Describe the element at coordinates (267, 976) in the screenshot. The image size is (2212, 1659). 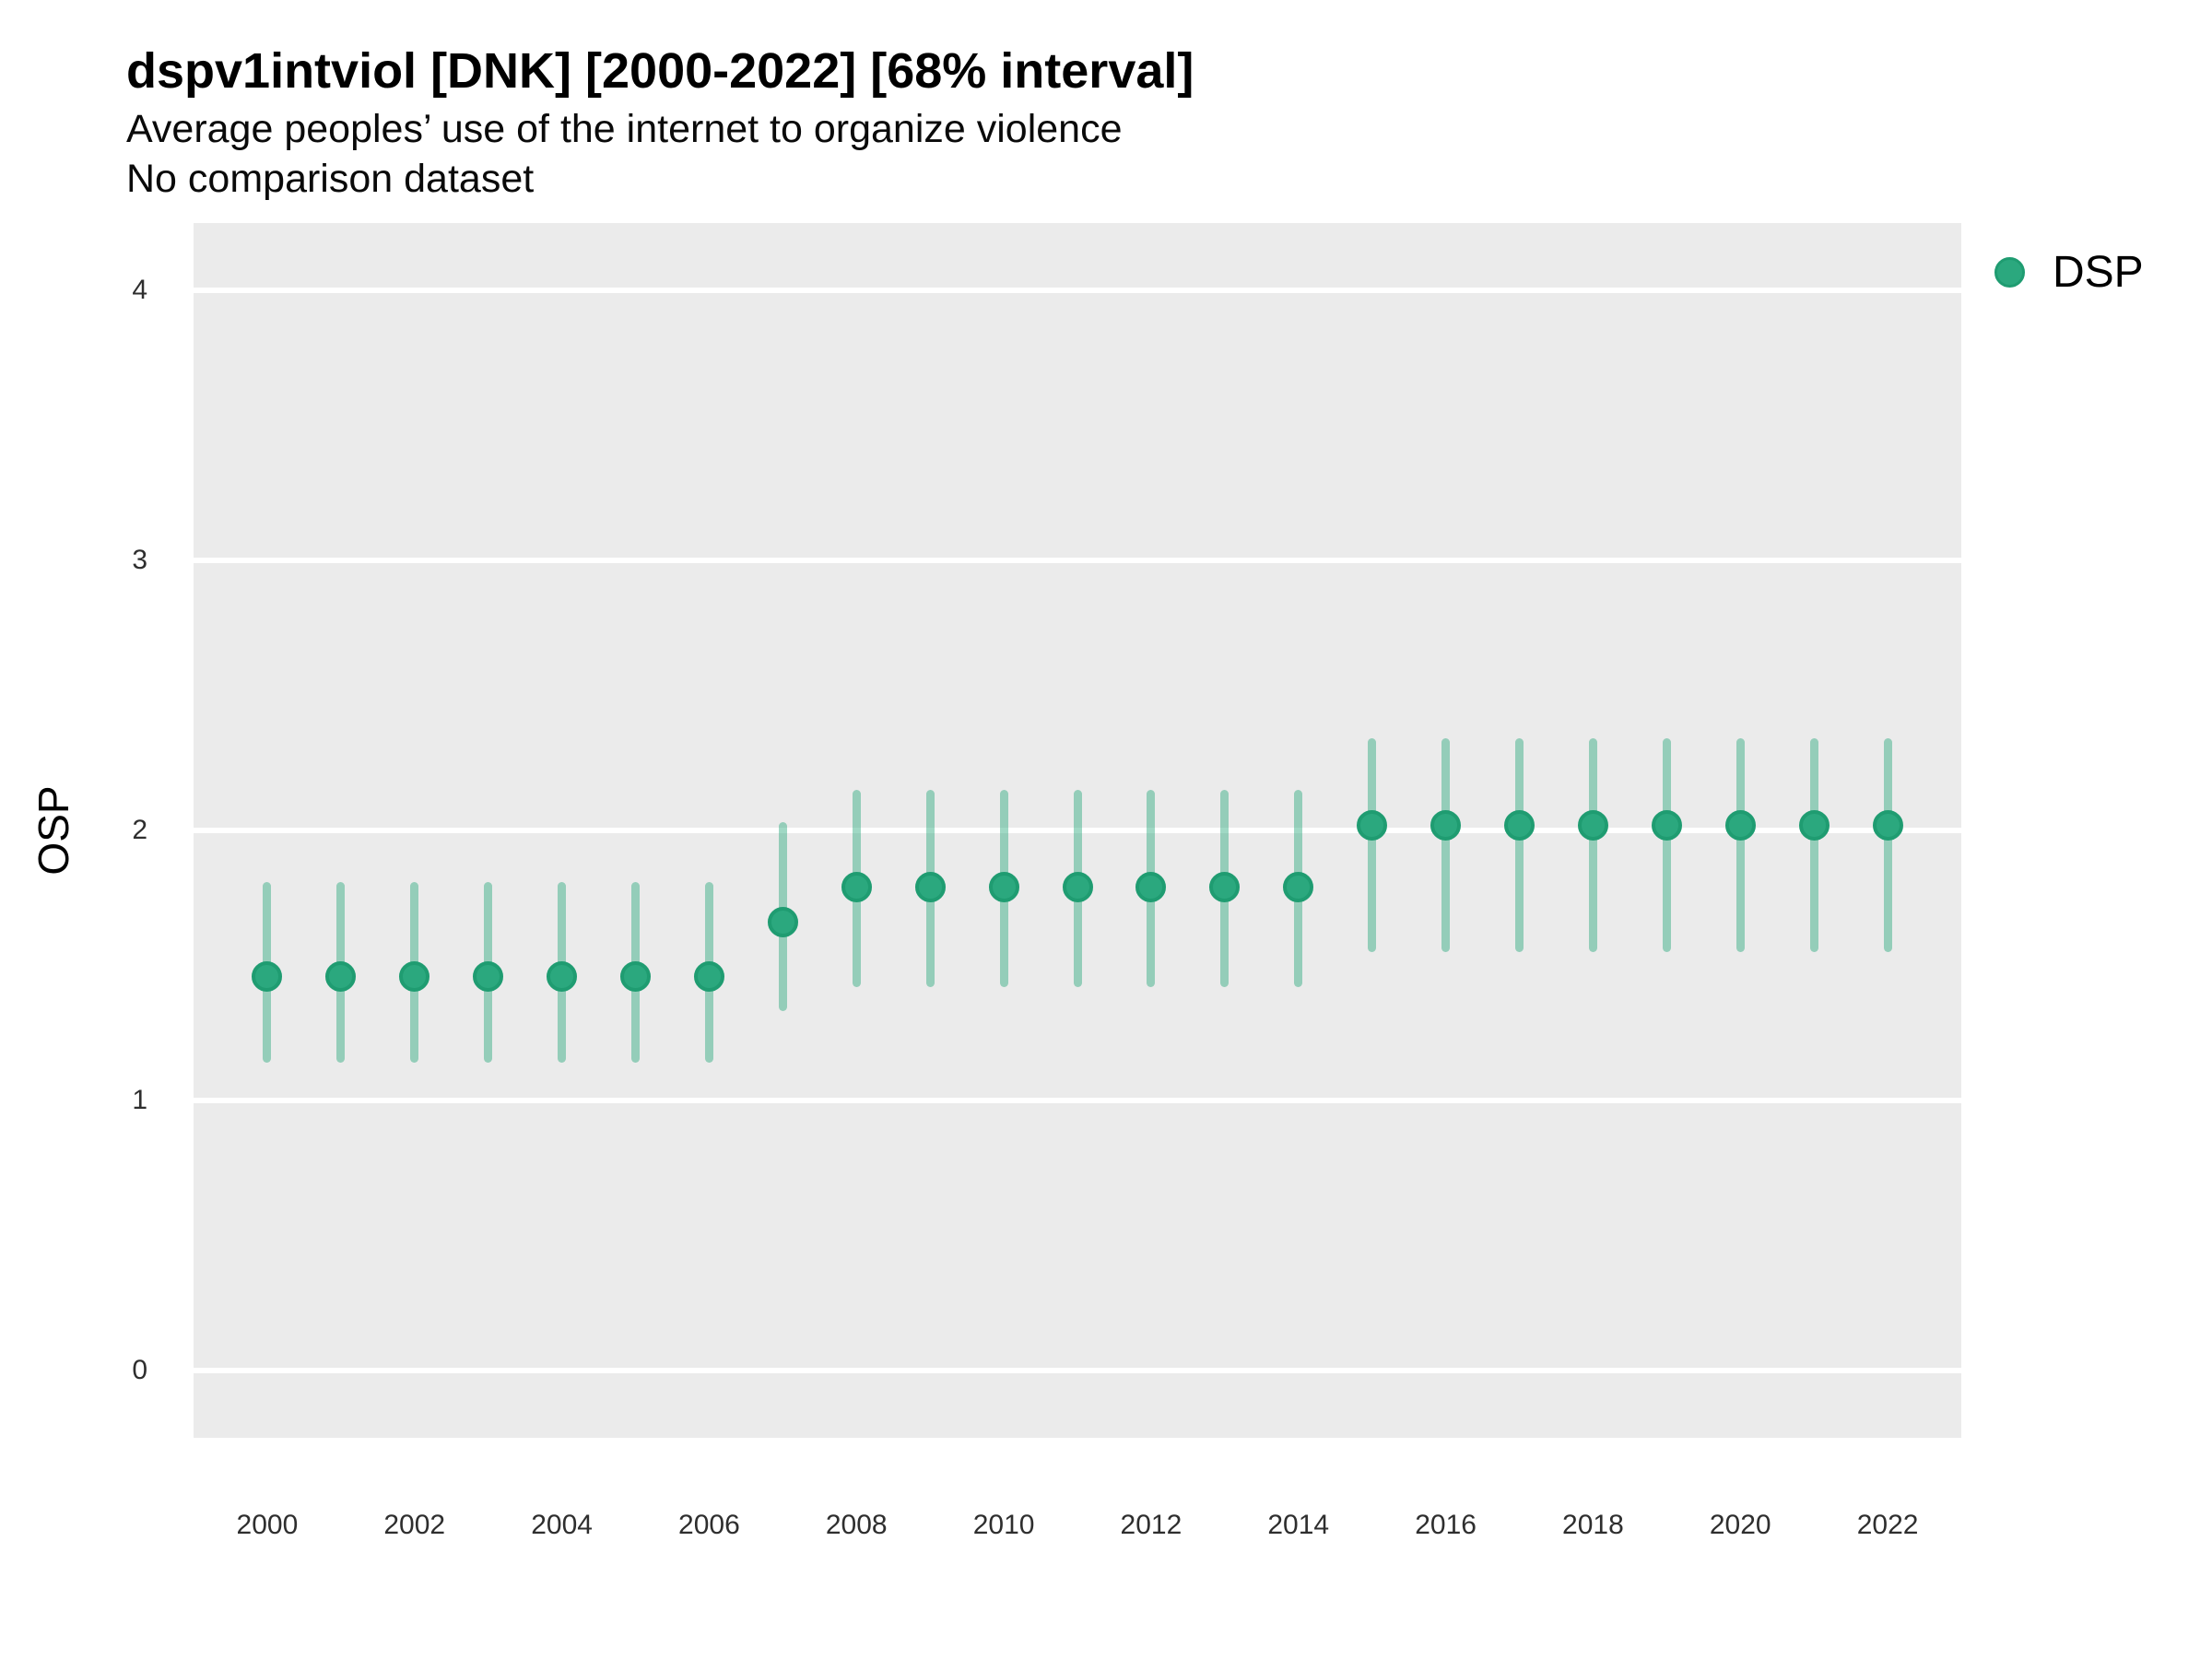
I see `point-2000` at that location.